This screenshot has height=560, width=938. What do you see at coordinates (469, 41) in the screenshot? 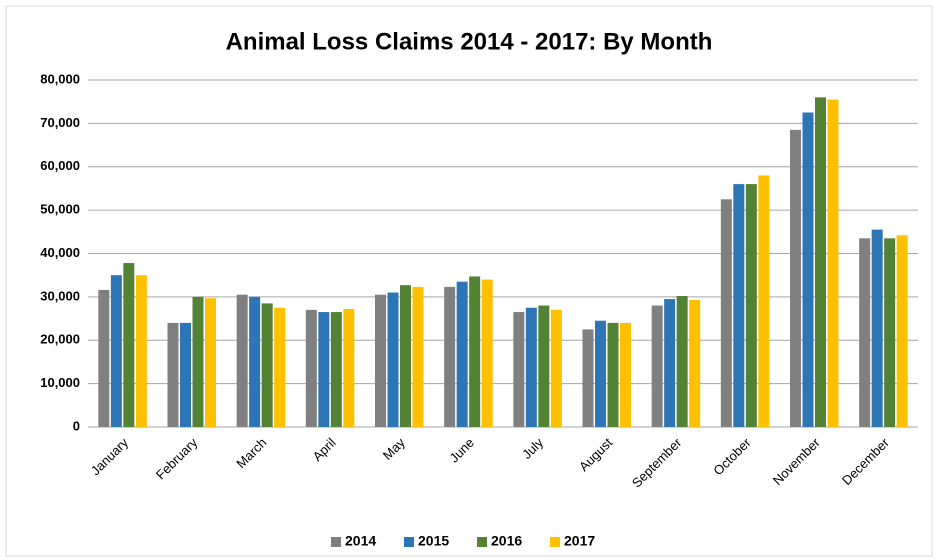
I see `chart-title: Animal Loss Claims 2014 - 2017: By Month` at bounding box center [469, 41].